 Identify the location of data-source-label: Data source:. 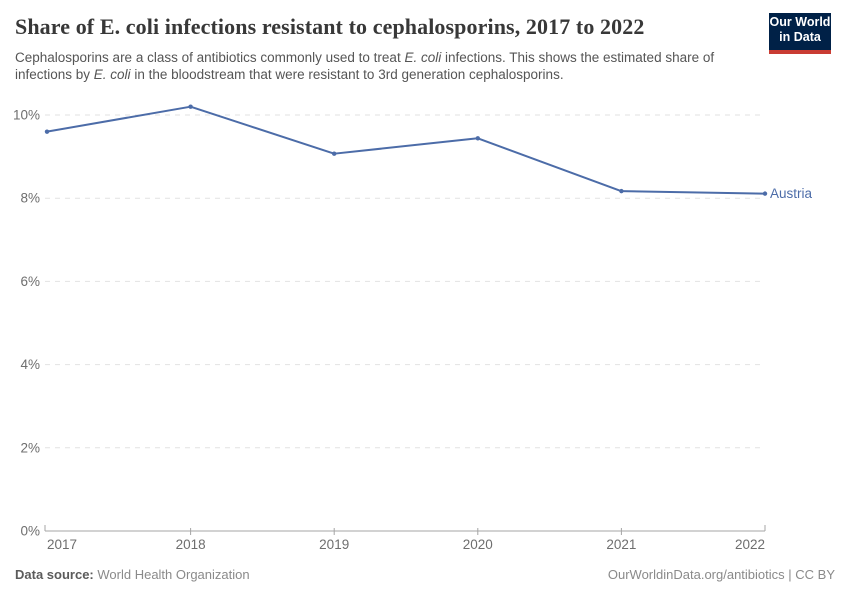
(54, 574).